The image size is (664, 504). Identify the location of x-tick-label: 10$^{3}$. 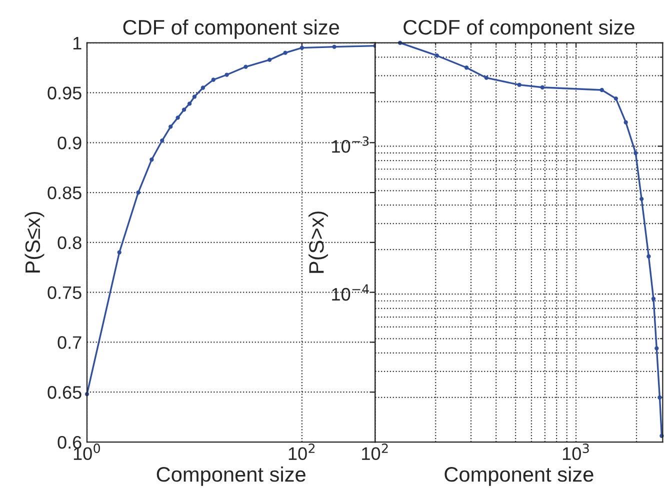
(575, 452).